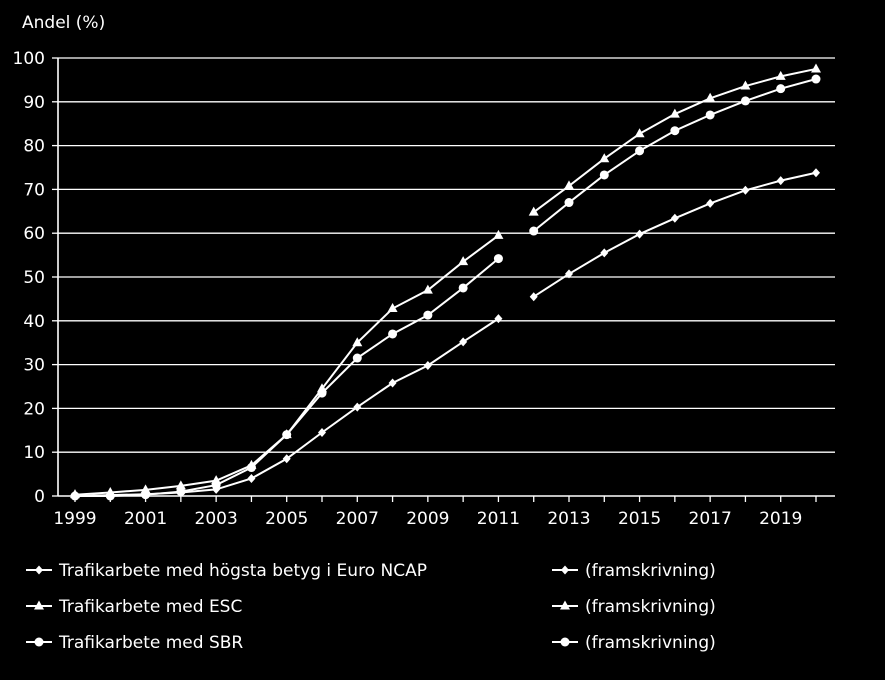  Describe the element at coordinates (34, 147) in the screenshot. I see `y-tick-label: 80` at that location.